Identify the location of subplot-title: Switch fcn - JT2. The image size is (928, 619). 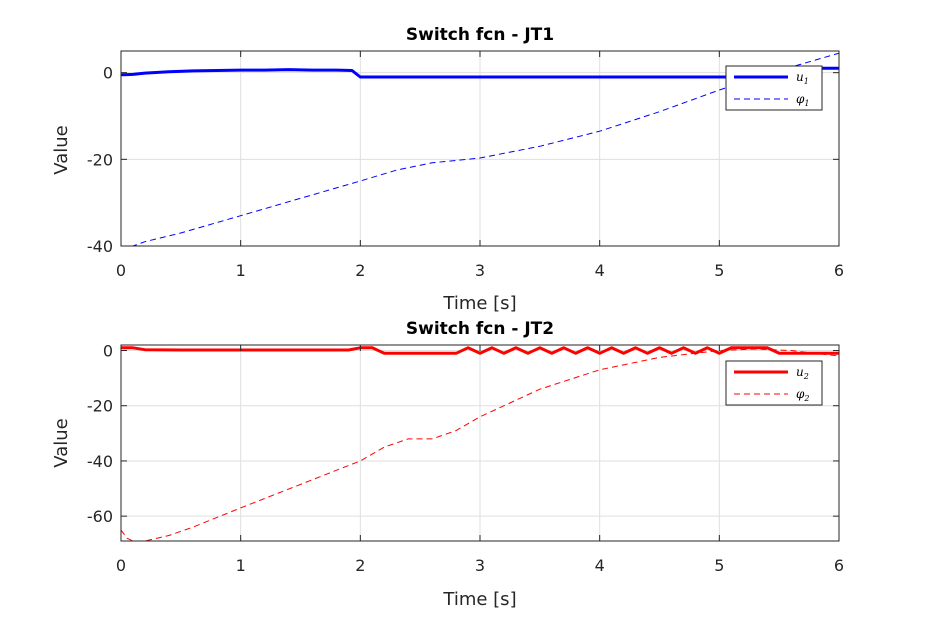
(480, 329).